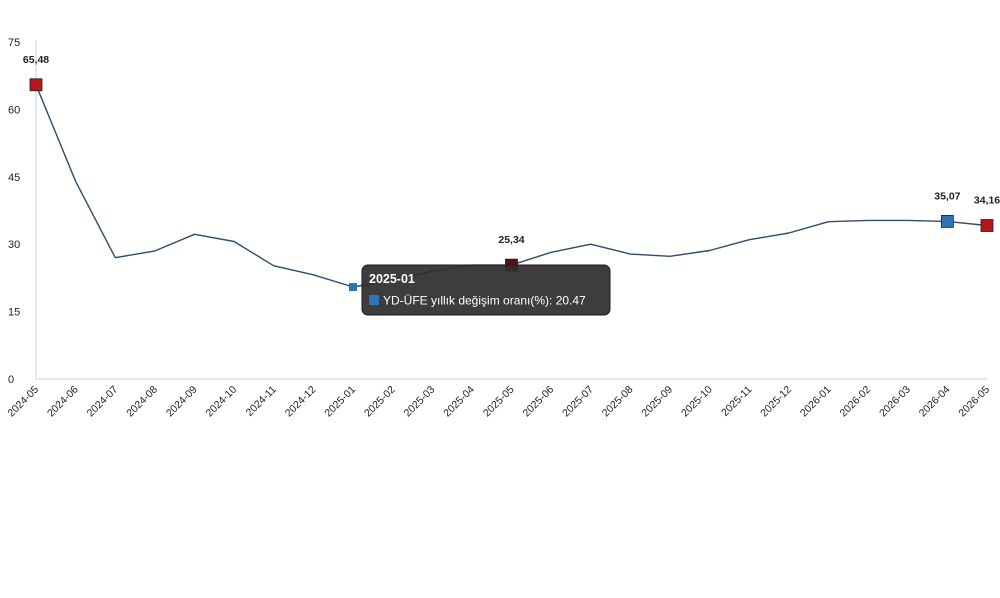  I want to click on tooltip: 2025-01 YD-ÜFE yıllık değişim oranı(%), so click(479, 290).